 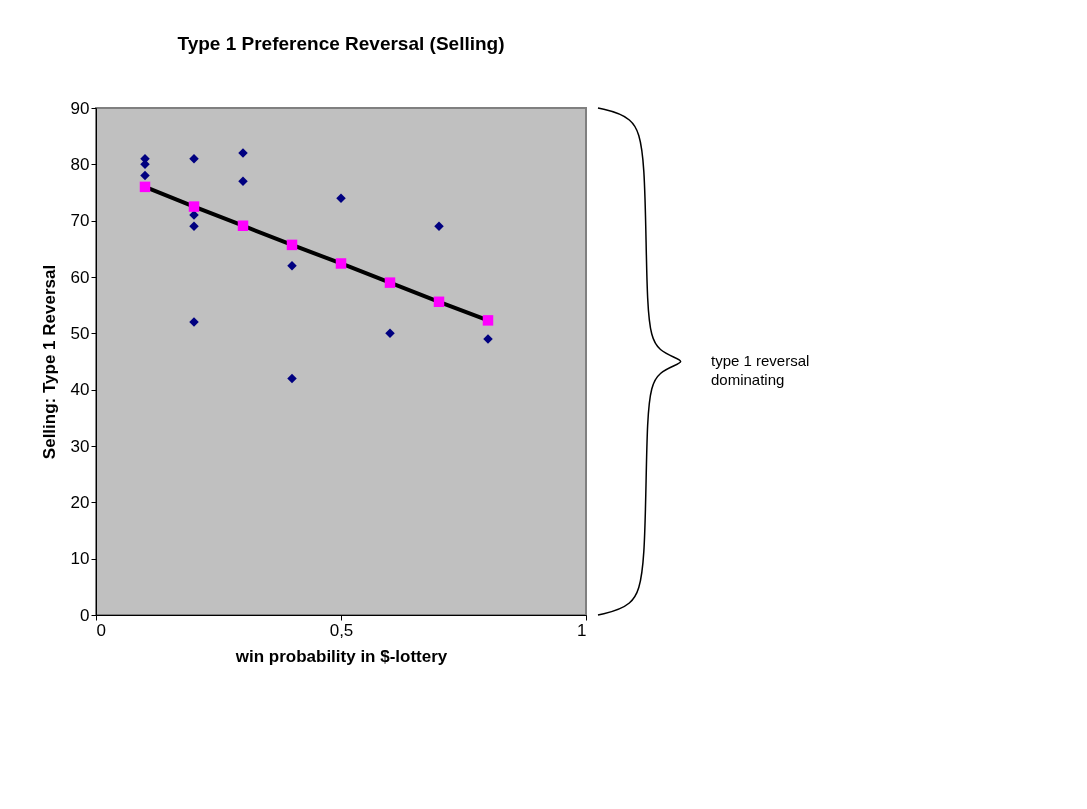 I want to click on chart-title: Type 1 Preference Reversal (Selling), so click(x=341, y=43).